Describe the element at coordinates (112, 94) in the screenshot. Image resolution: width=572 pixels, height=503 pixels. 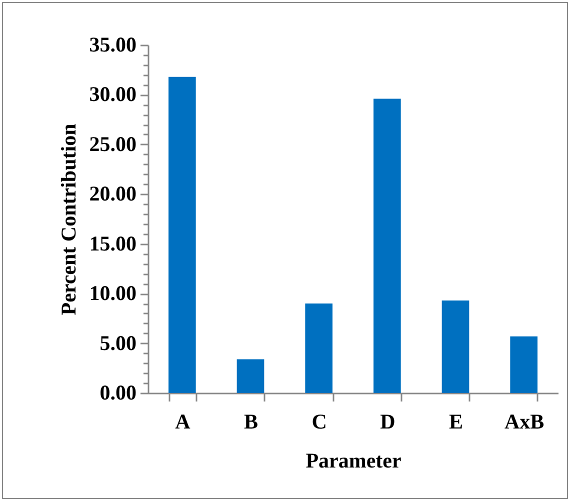
I see `y-tick-label: 30.00` at that location.